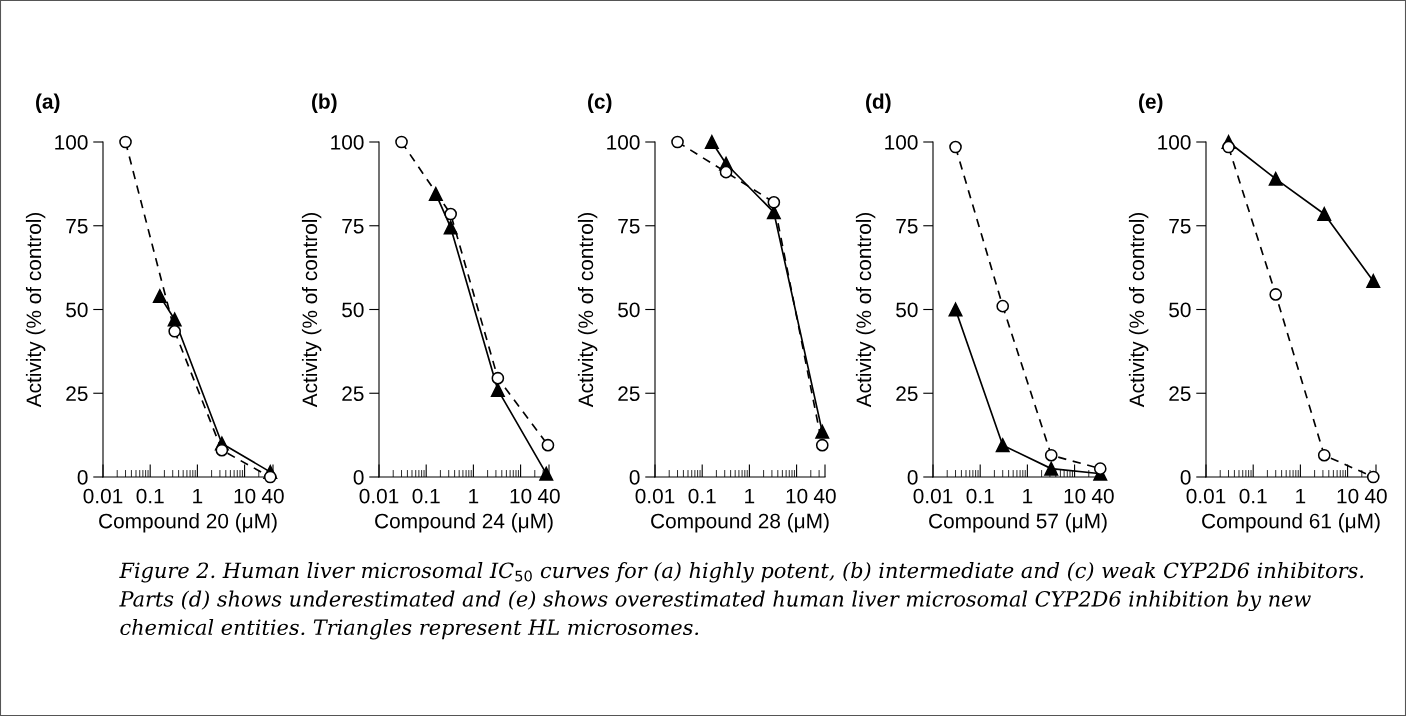  What do you see at coordinates (464, 523) in the screenshot?
I see `x-axis-title: Compound 24 (μM)` at bounding box center [464, 523].